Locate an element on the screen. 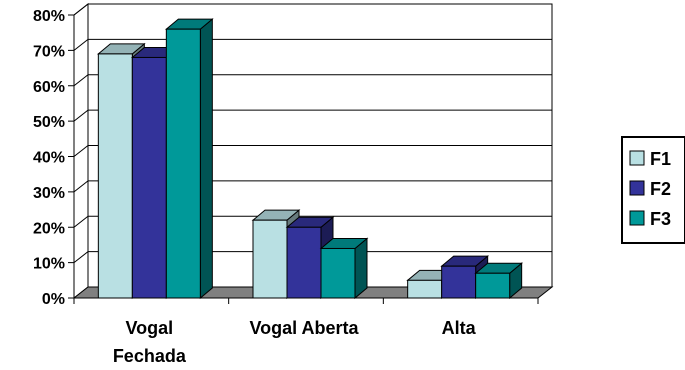  legend-label-F2: F2 is located at coordinates (660, 189).